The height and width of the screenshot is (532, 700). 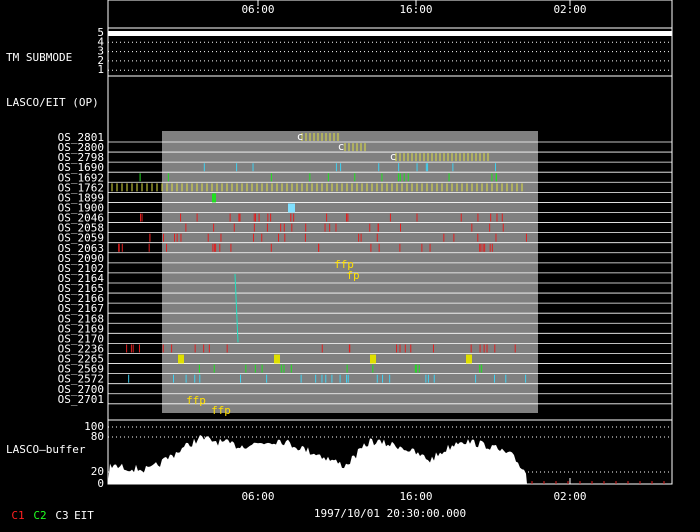 I want to click on buffer-label: LASCO—buffer, so click(x=46, y=449).